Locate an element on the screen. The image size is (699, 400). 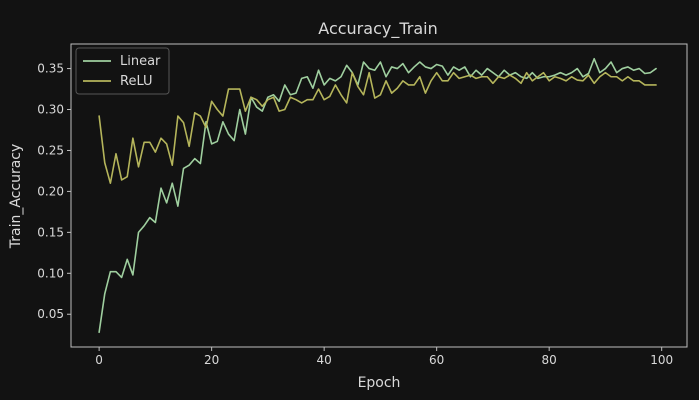
y-tick-label: 0.10 is located at coordinates (50, 273).